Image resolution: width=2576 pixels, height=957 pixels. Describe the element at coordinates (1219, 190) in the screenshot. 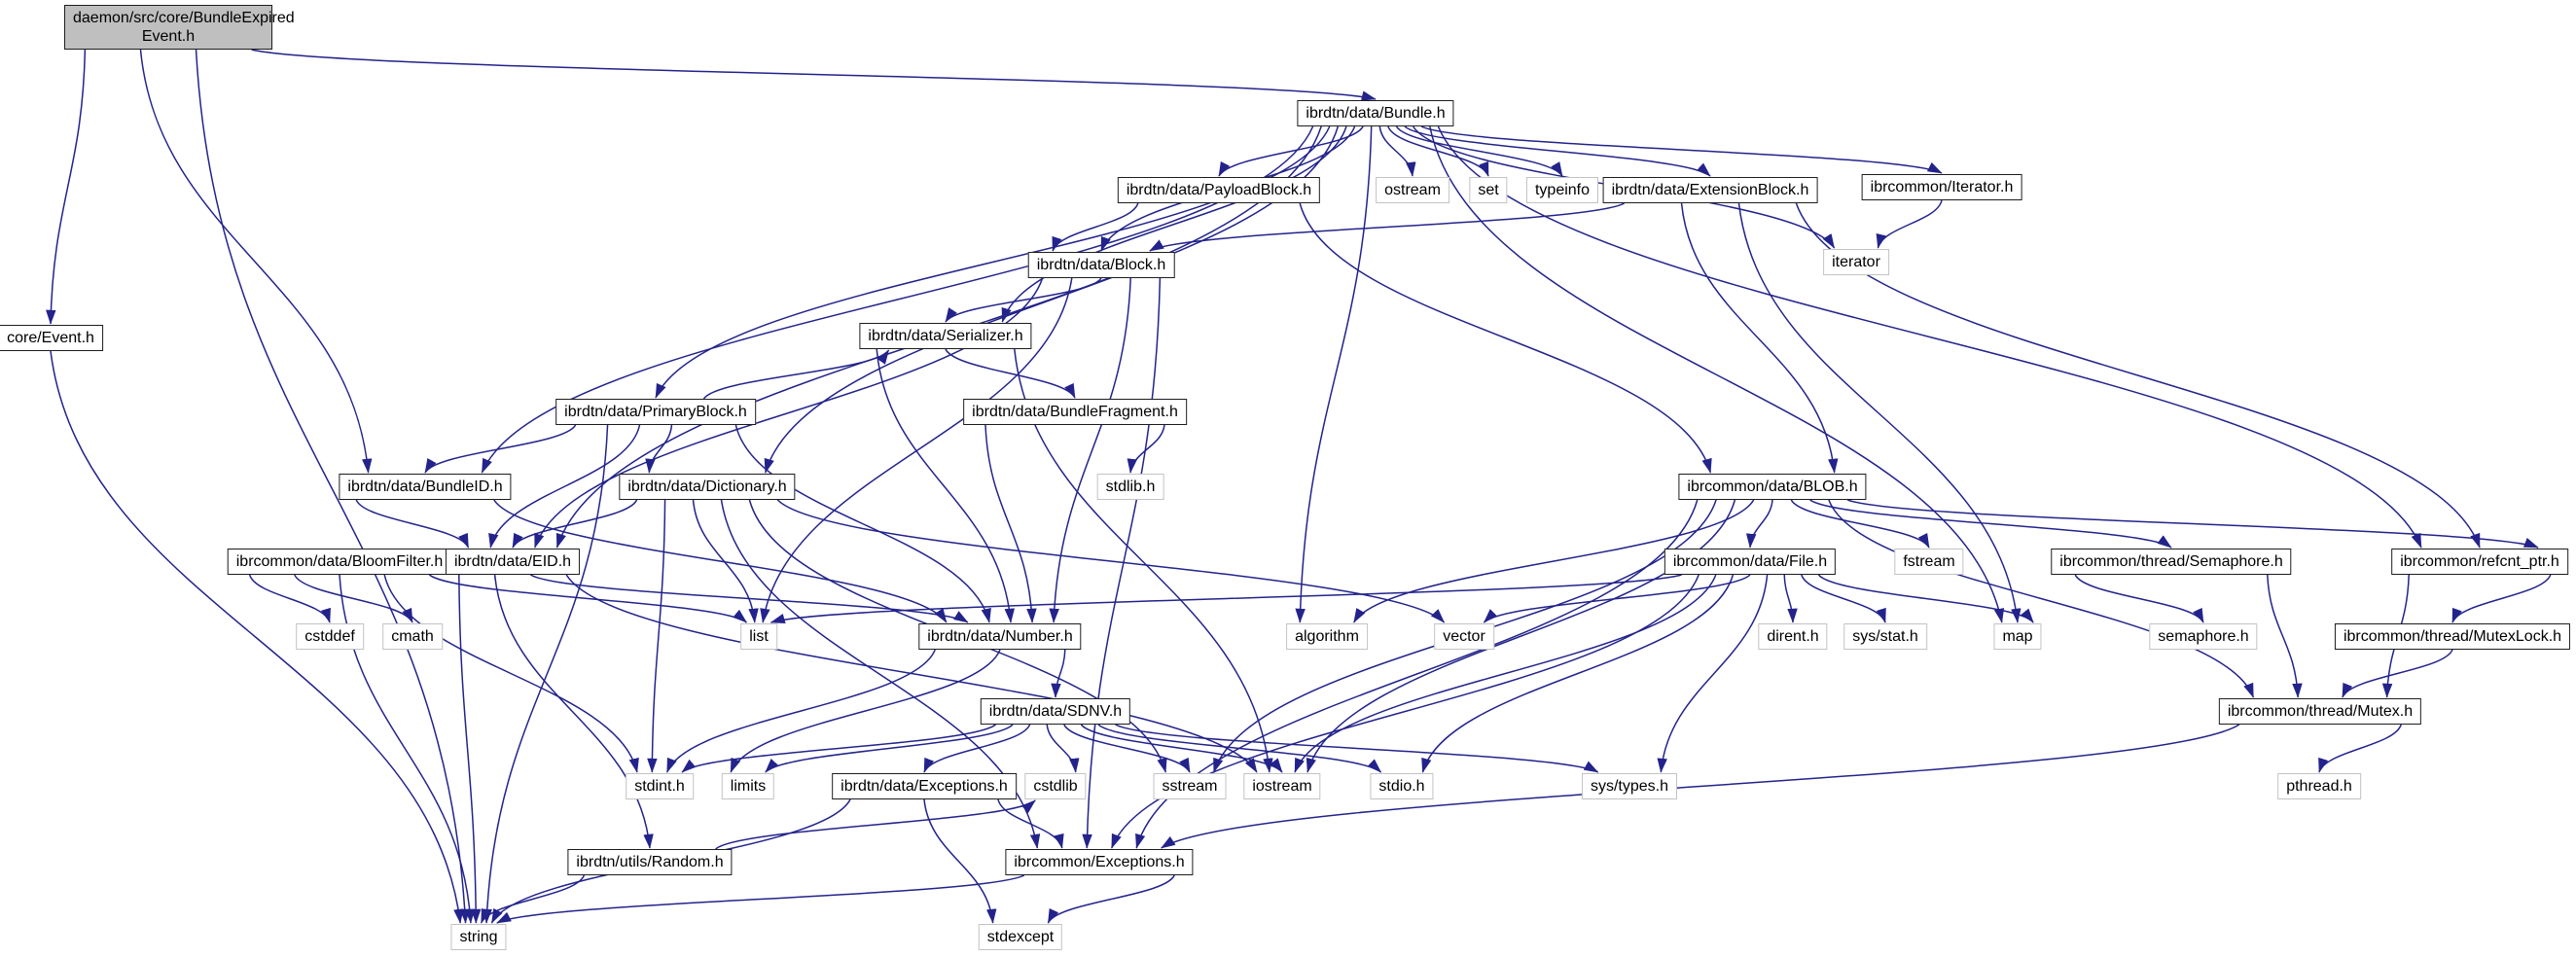

I see `node-payloadBlock: ibrdtn/data/PayloadBlock.h` at that location.